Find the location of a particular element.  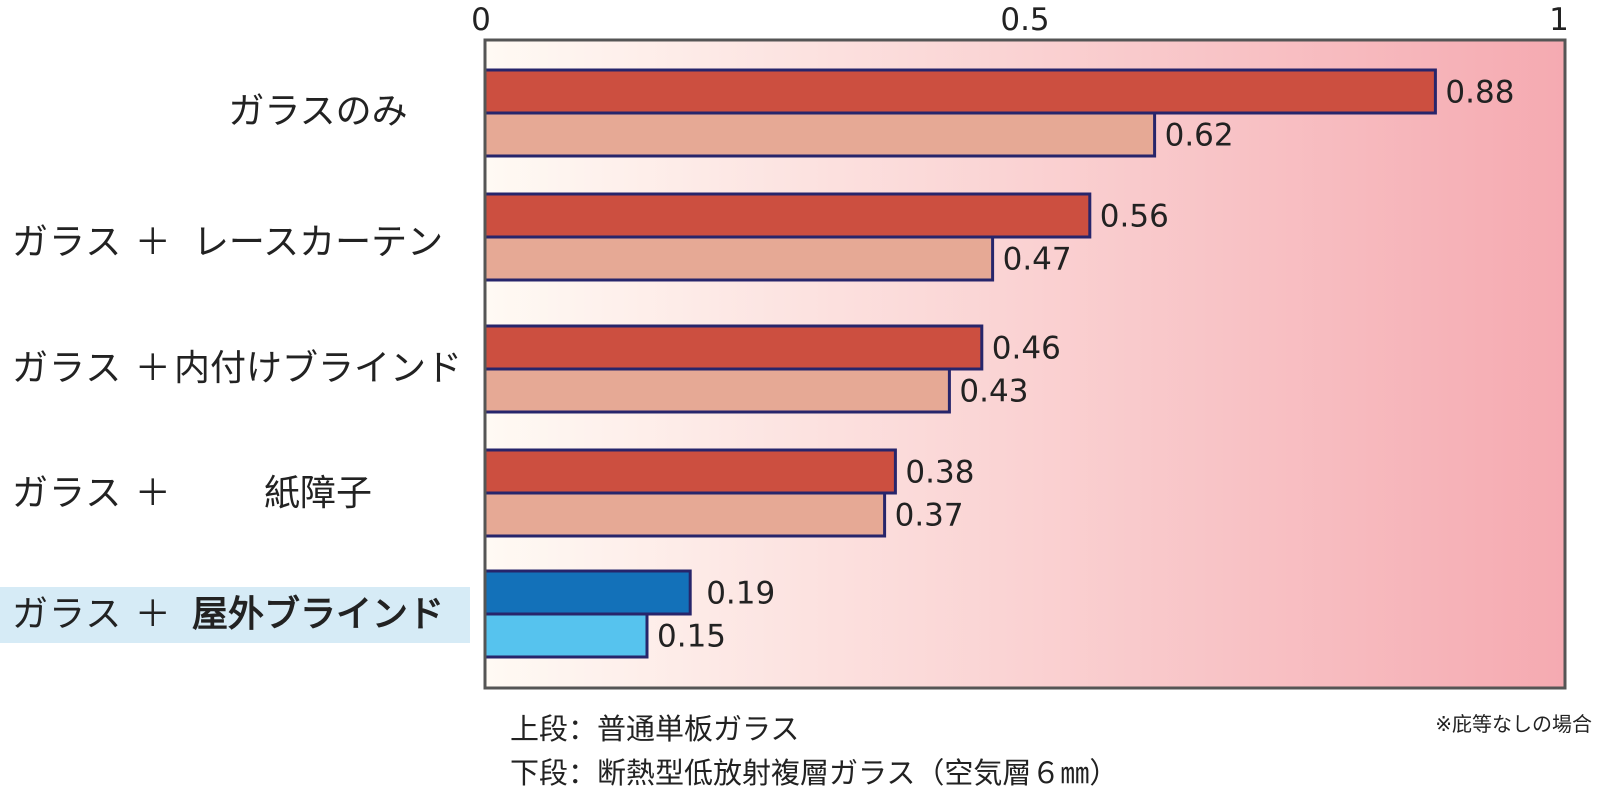

value-label-top-2: 0.56 is located at coordinates (1134, 217).